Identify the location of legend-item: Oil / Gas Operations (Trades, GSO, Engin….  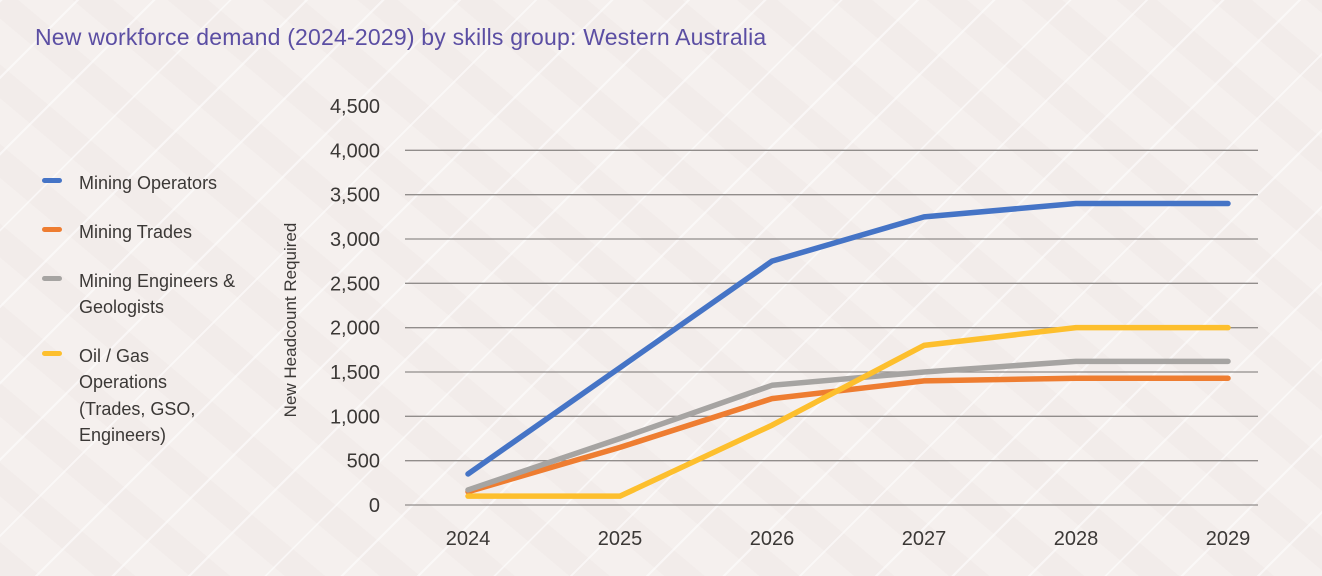
(159, 395).